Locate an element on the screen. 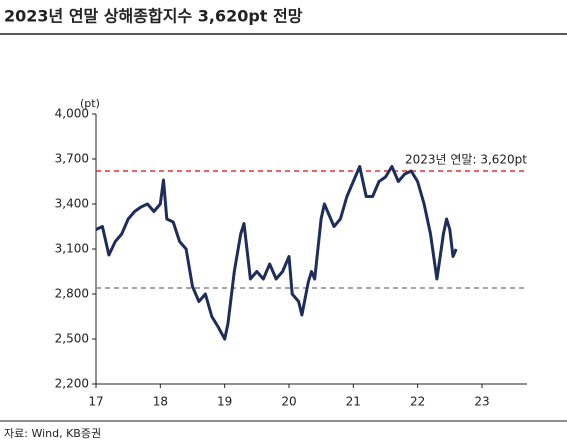 Image resolution: width=567 pixels, height=440 pixels. x-tick-label: 18 is located at coordinates (160, 402).